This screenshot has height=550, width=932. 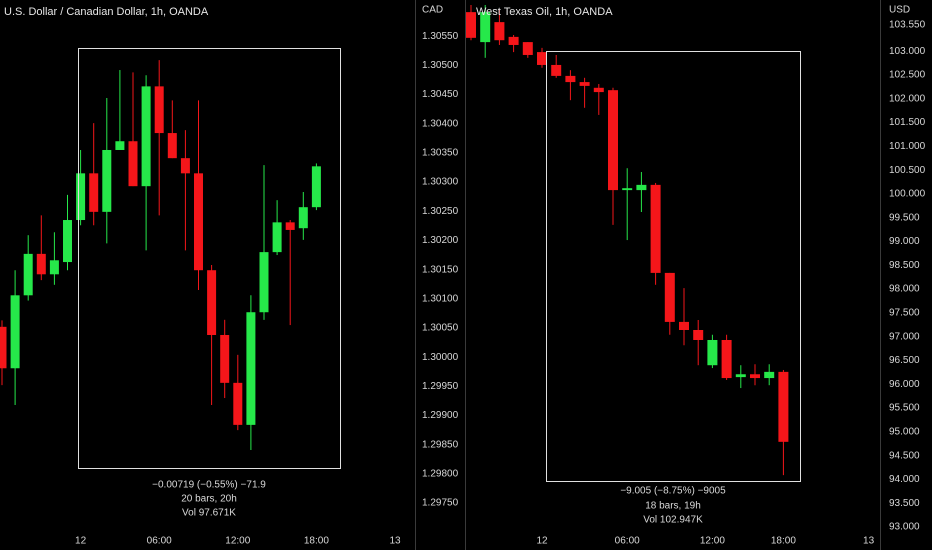 What do you see at coordinates (209, 485) in the screenshot?
I see `measure-label: −0.00719 (−0.55%) −71.9` at bounding box center [209, 485].